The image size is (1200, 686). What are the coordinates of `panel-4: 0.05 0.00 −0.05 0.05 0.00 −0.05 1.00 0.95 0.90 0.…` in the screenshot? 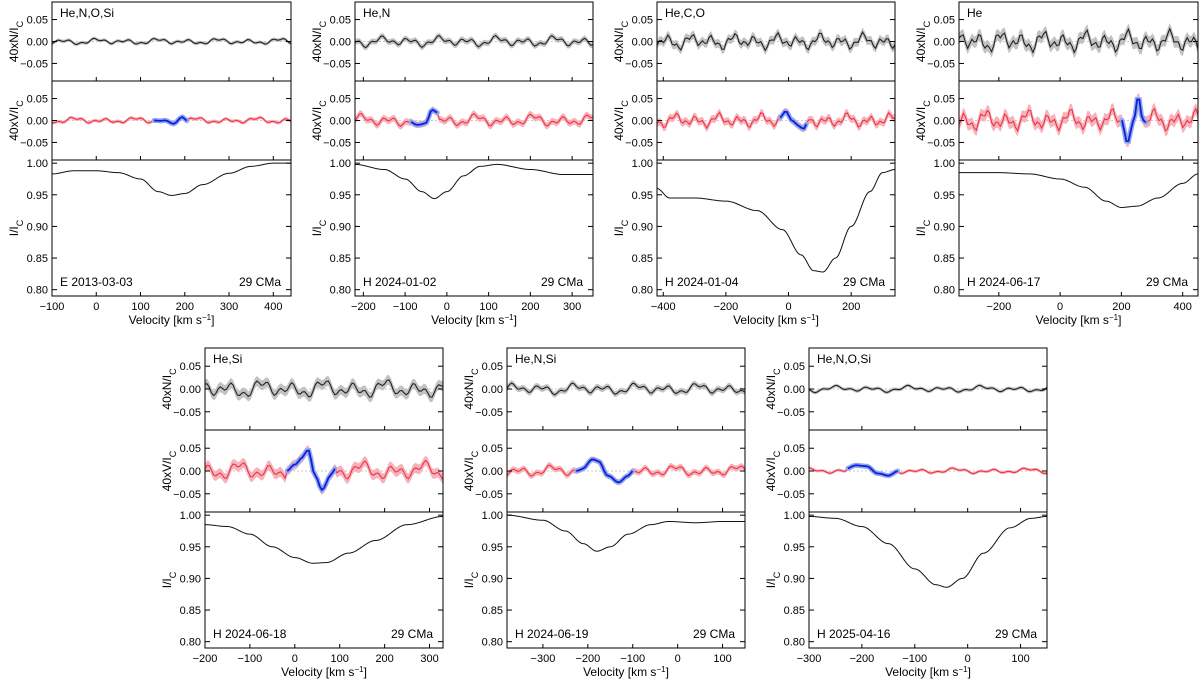 It's located at (1056, 164).